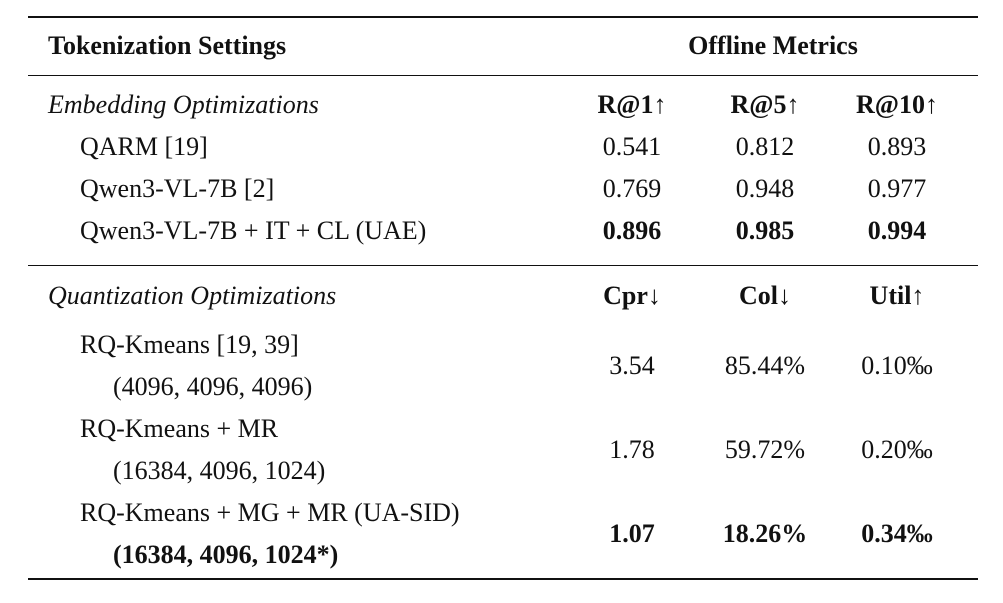 This screenshot has width=1003, height=603. Describe the element at coordinates (765, 104) in the screenshot. I see `column-header: R@5↑` at that location.